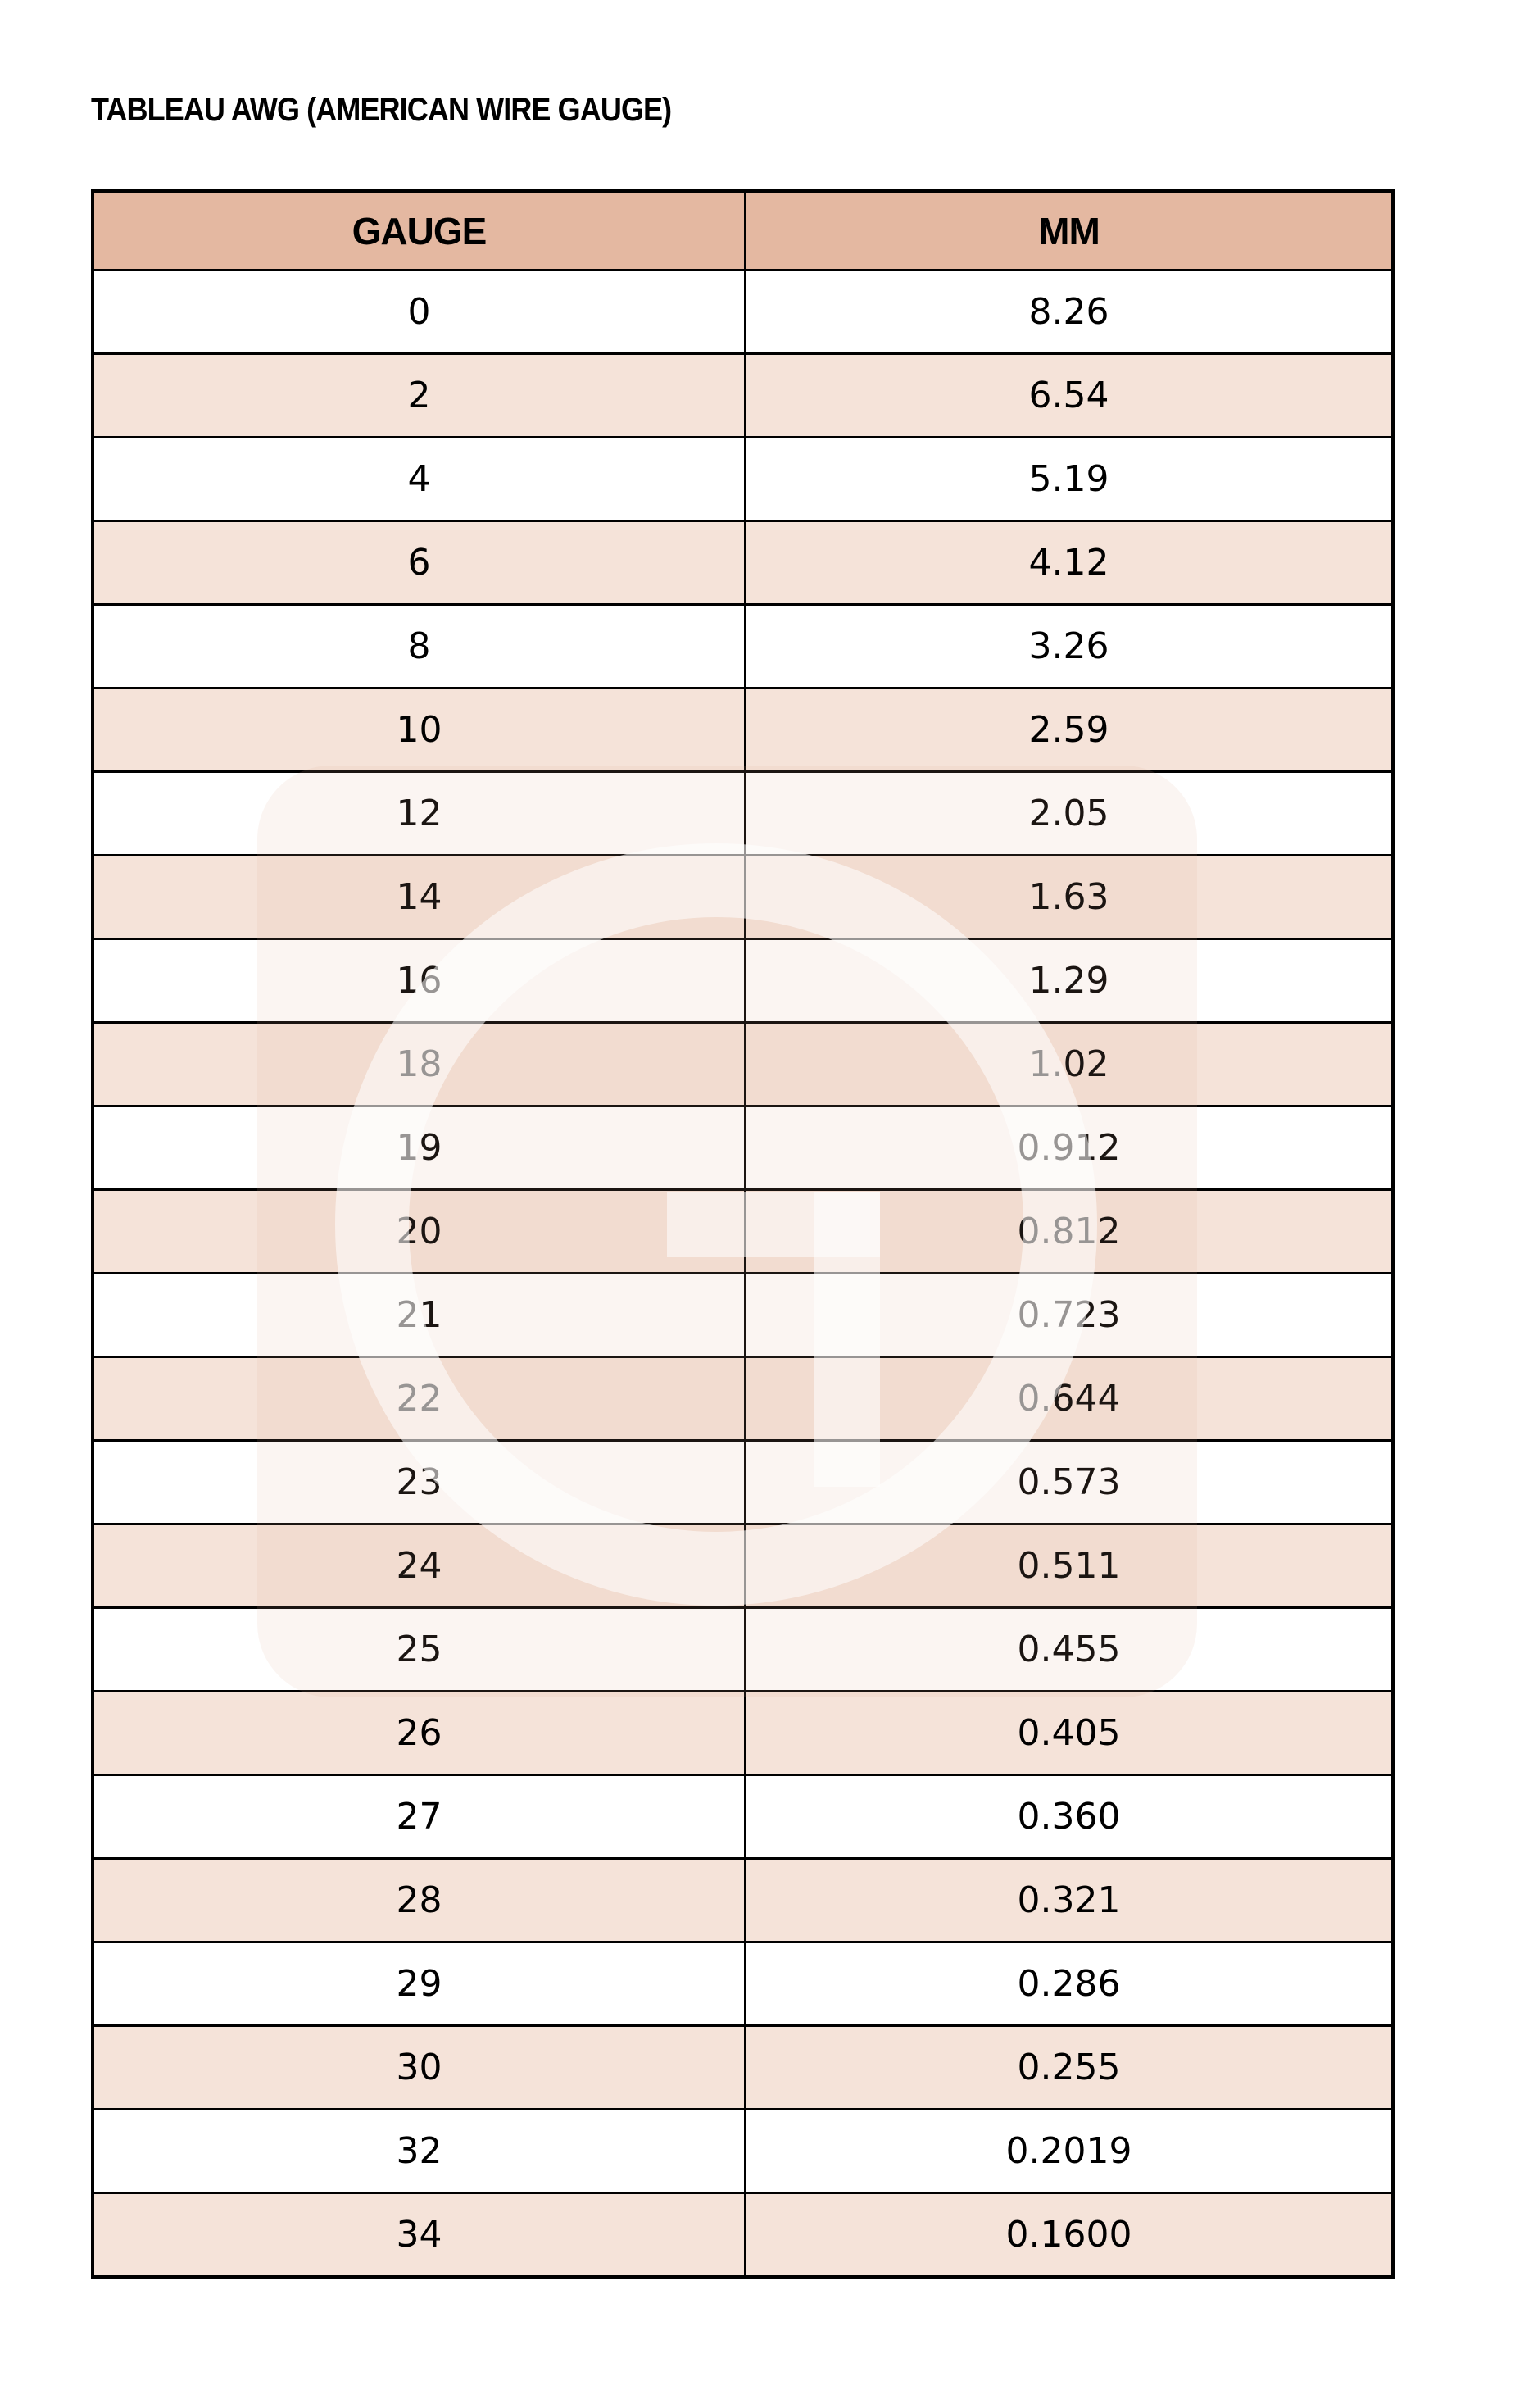 The image size is (1515, 2408). What do you see at coordinates (1069, 1984) in the screenshot?
I see `mm-cell: 0.286` at bounding box center [1069, 1984].